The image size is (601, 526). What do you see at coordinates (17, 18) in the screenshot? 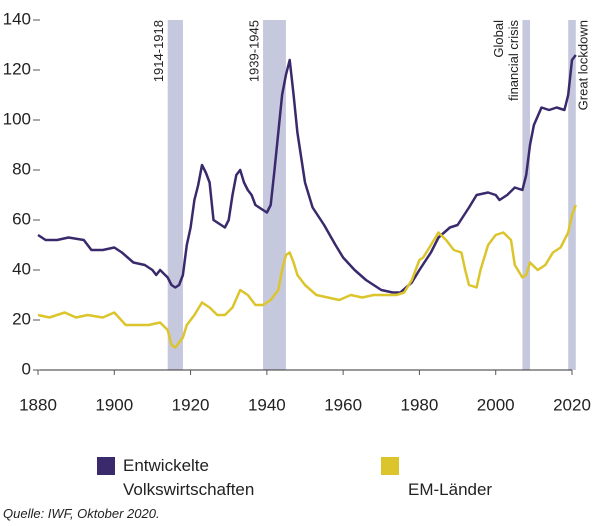
I see `y-tick-label: 140` at bounding box center [17, 18].